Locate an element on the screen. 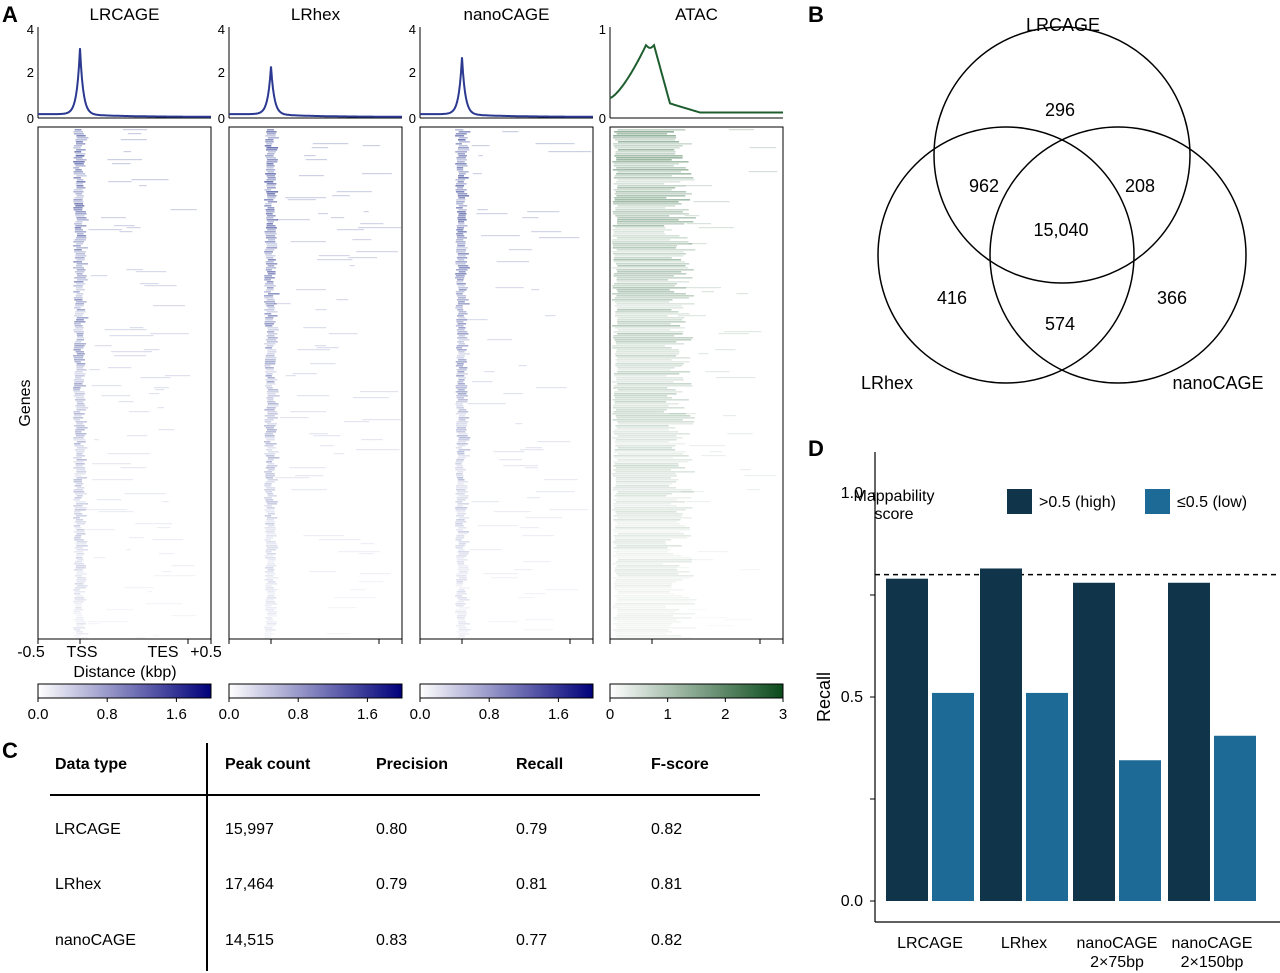  table-cell: nanoCAGE is located at coordinates (95, 940).